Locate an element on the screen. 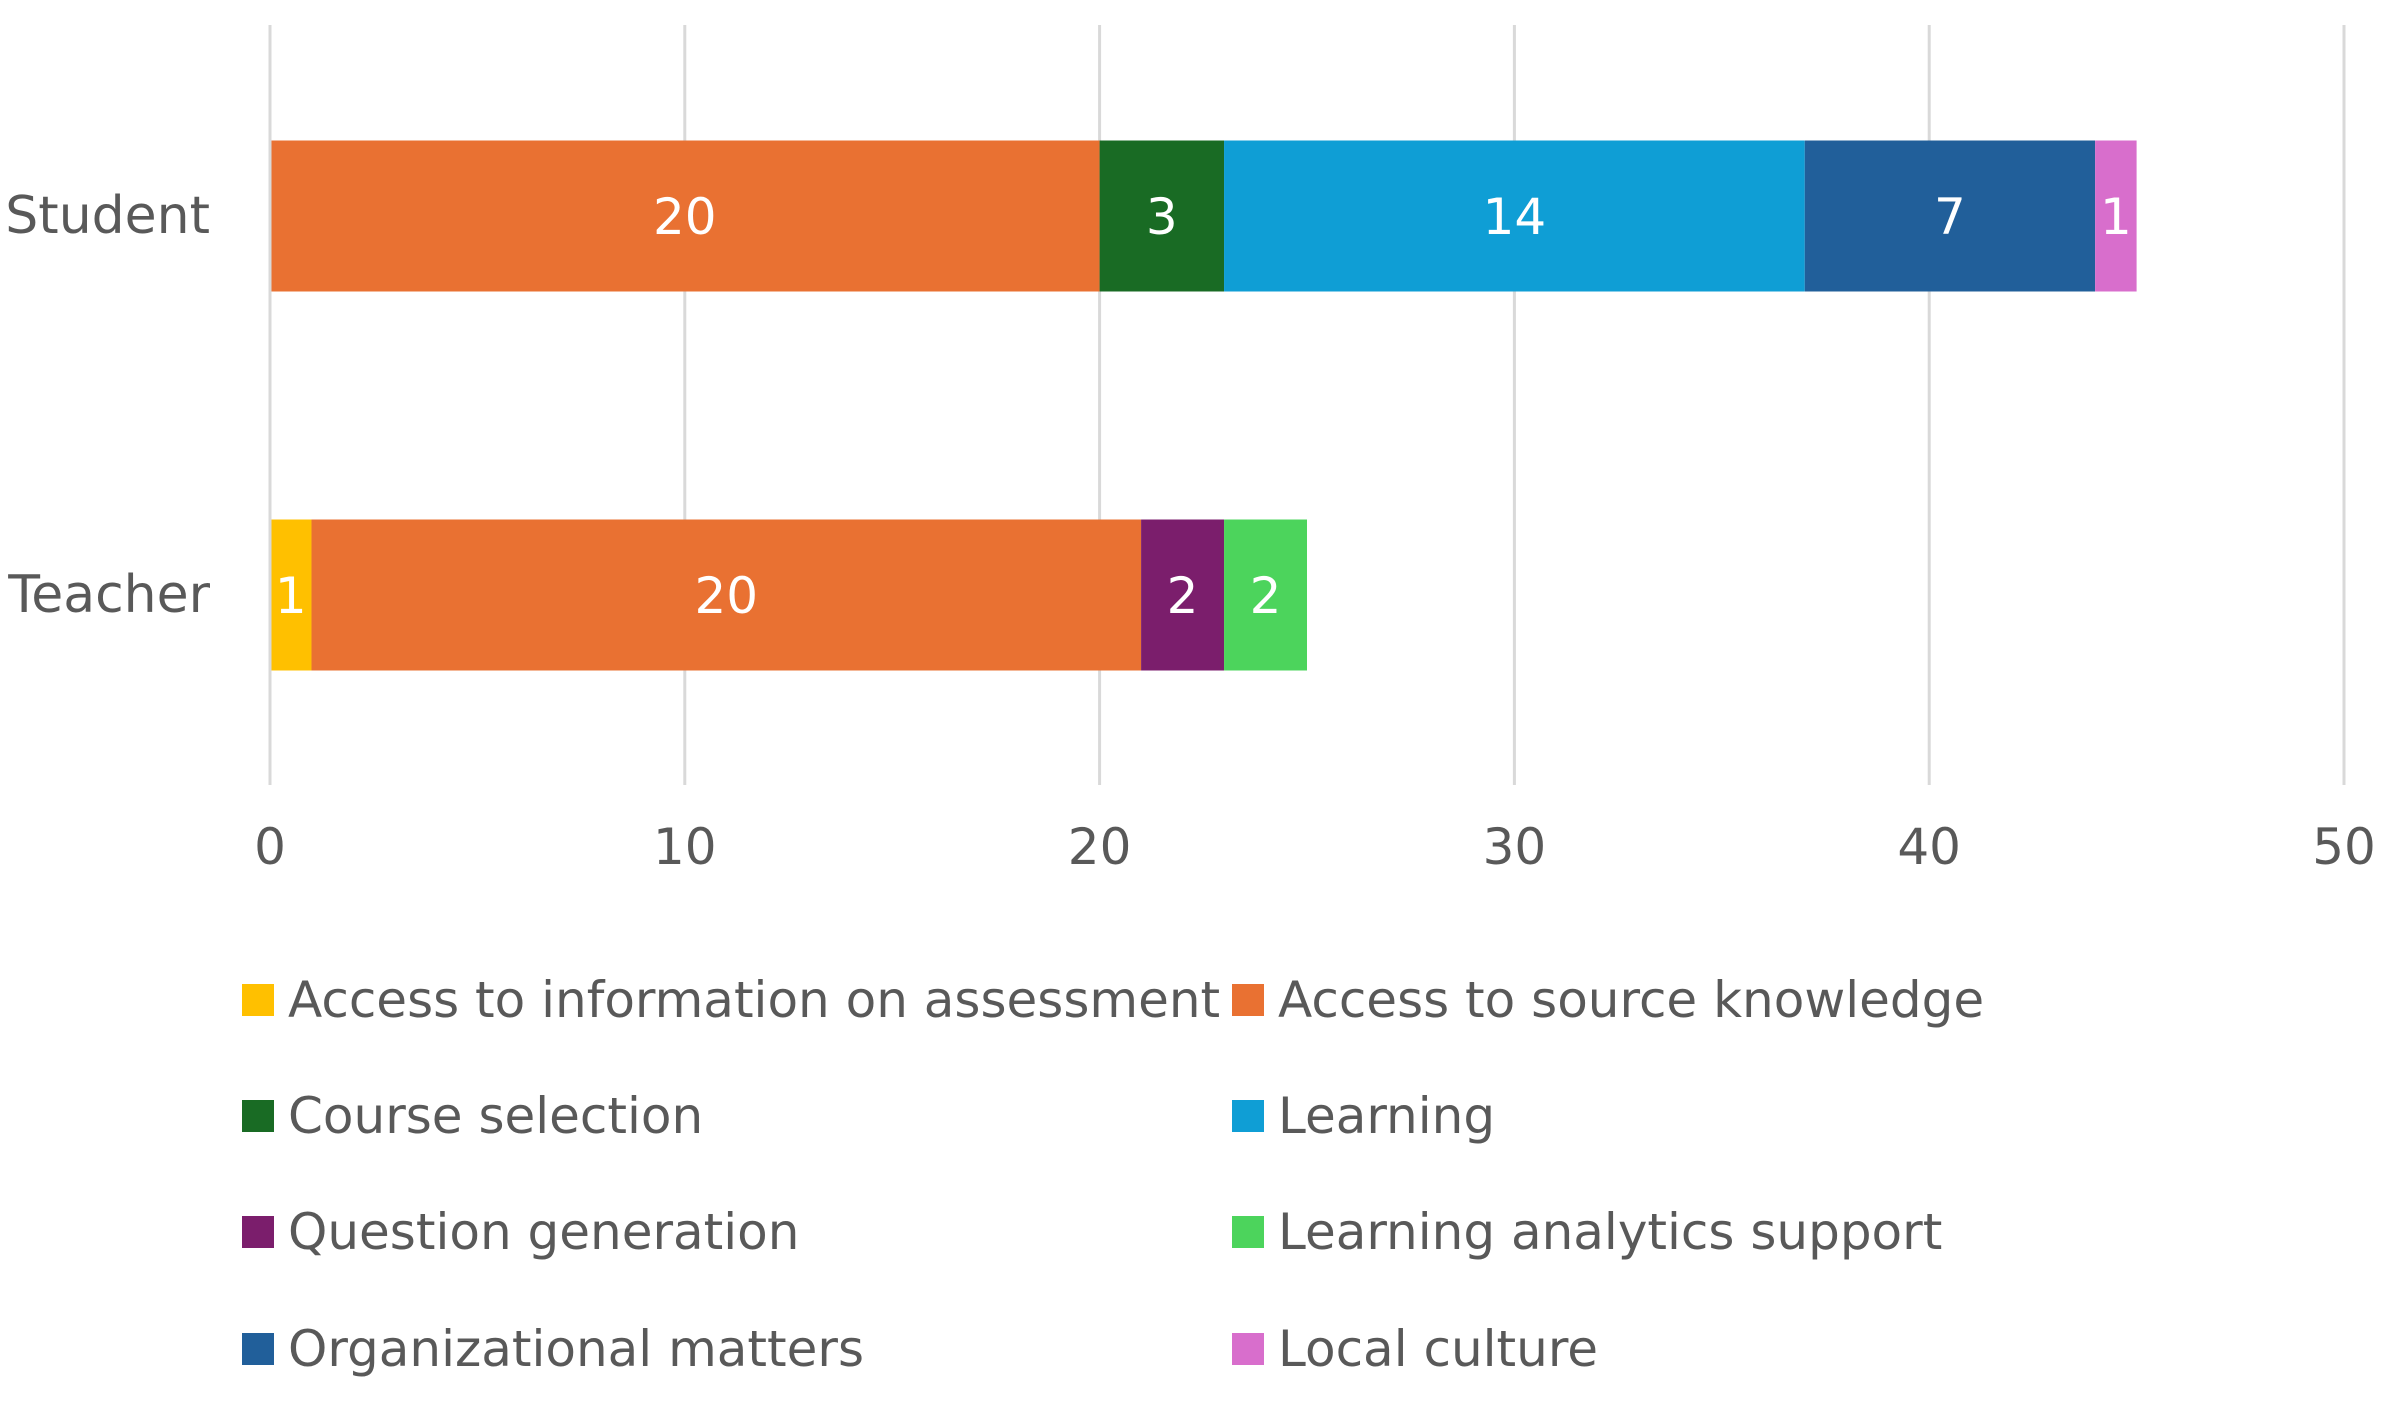 The width and height of the screenshot is (2386, 1401). bar-teacher-access-to-information-on-assessment is located at coordinates (291, 595).